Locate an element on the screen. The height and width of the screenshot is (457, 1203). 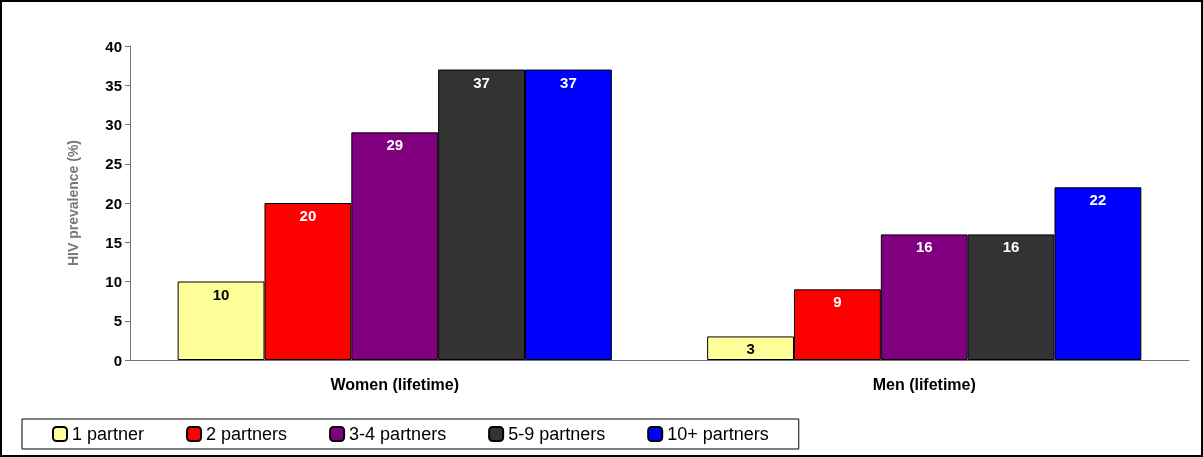
x-tick-label: Women (lifetime) is located at coordinates (395, 384).